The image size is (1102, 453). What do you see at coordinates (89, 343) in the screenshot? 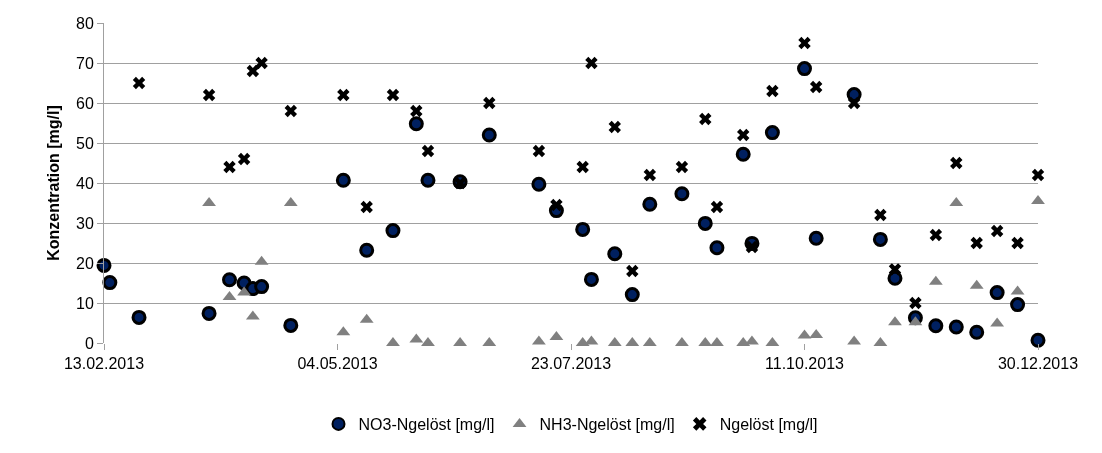
I see `y-tick-label: 0` at bounding box center [89, 343].